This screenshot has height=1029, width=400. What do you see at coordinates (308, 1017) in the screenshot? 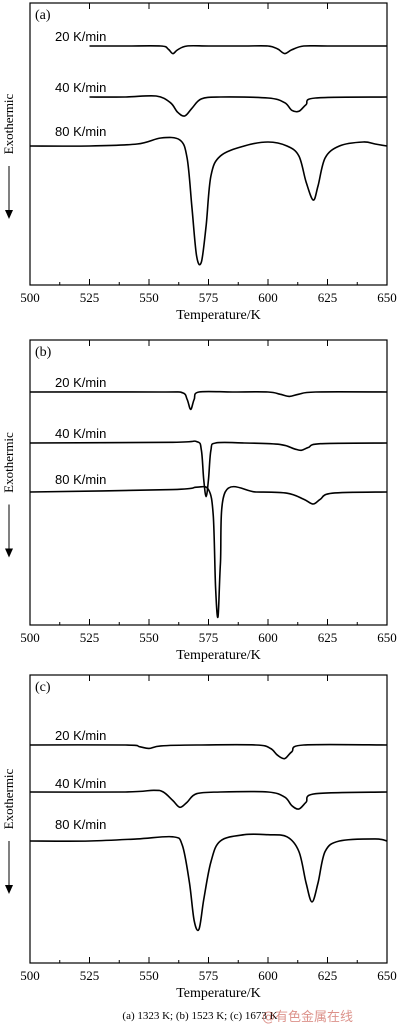
I see `watermark: @有色金属在线` at bounding box center [308, 1017].